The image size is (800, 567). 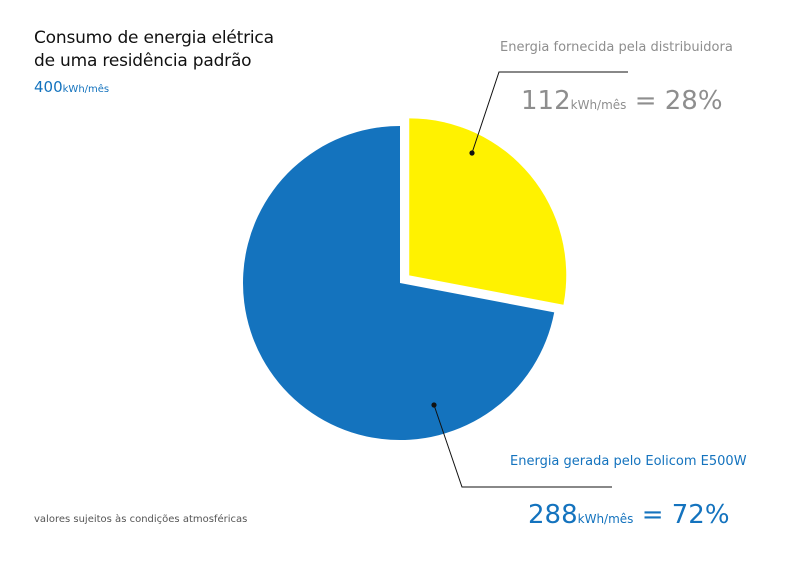 What do you see at coordinates (553, 515) in the screenshot?
I see `generated-kwh: 288` at bounding box center [553, 515].